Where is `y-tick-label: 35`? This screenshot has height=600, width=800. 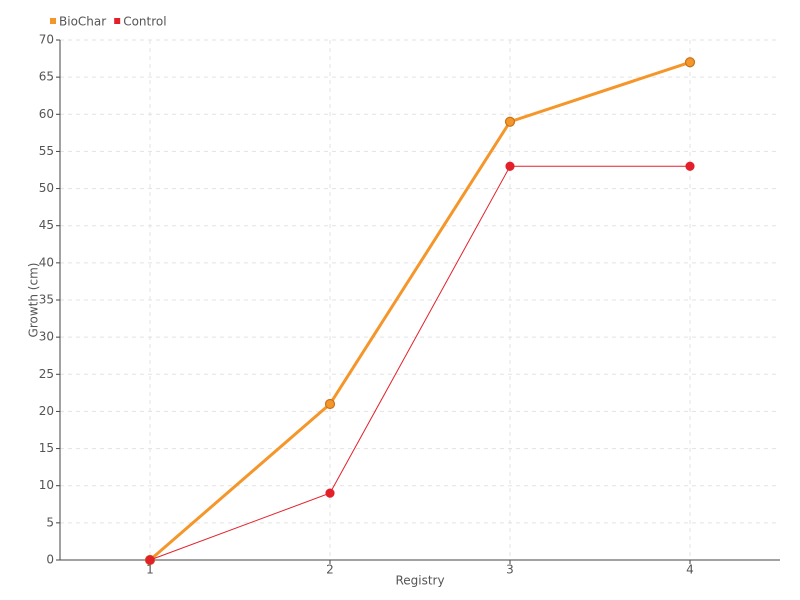
y-tick-label: 35 is located at coordinates (46, 300).